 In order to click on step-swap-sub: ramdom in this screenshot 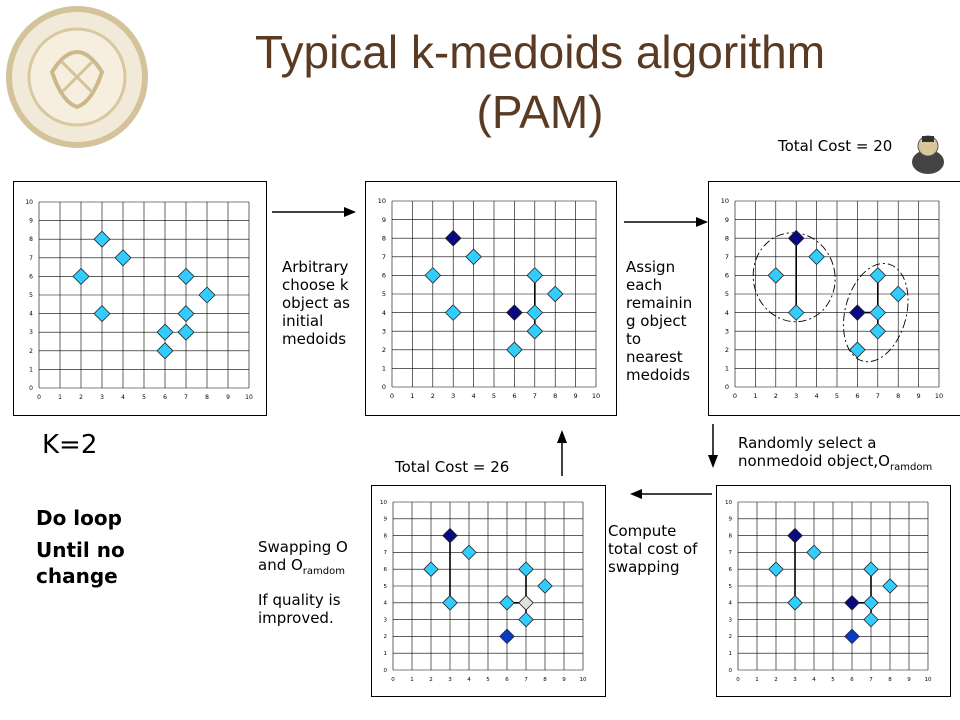, I will do `click(323, 571)`.